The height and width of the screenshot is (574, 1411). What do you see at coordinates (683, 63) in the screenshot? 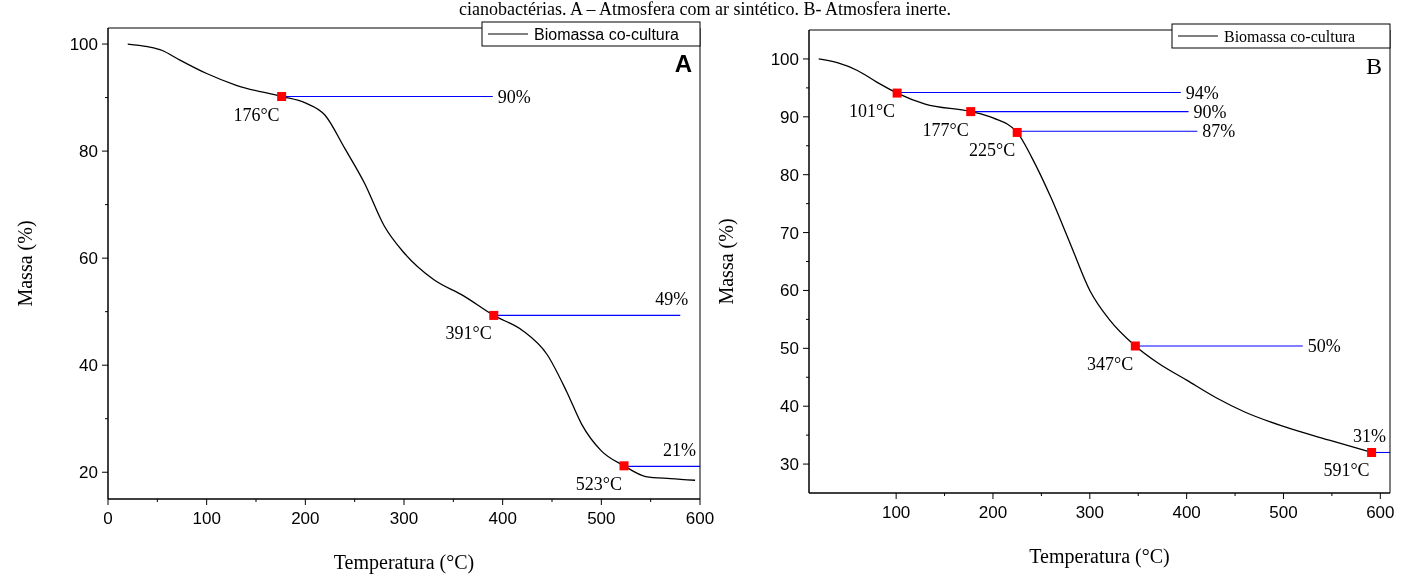
I see `annotation: A` at bounding box center [683, 63].